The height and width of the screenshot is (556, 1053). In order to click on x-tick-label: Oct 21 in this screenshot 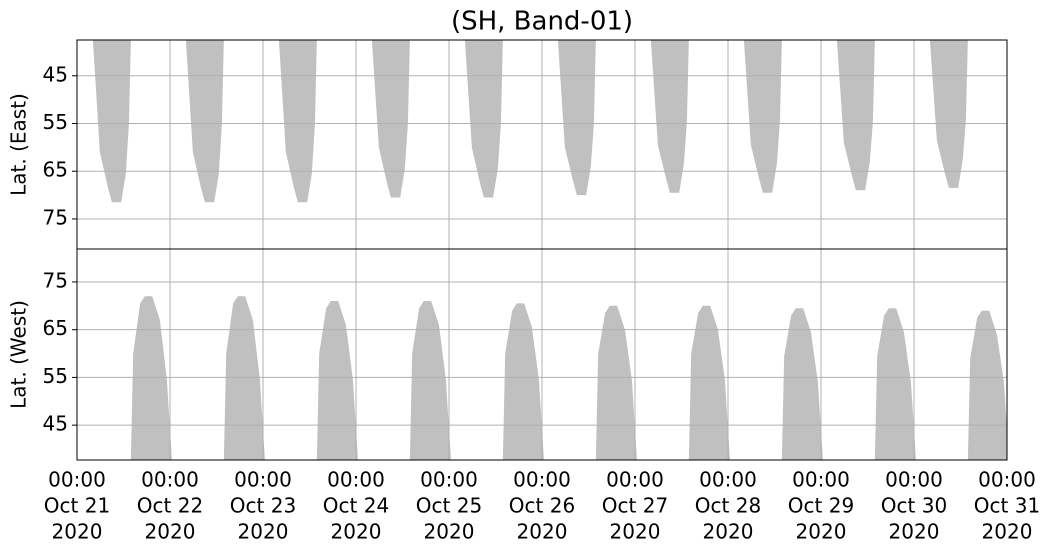, I will do `click(77, 506)`.